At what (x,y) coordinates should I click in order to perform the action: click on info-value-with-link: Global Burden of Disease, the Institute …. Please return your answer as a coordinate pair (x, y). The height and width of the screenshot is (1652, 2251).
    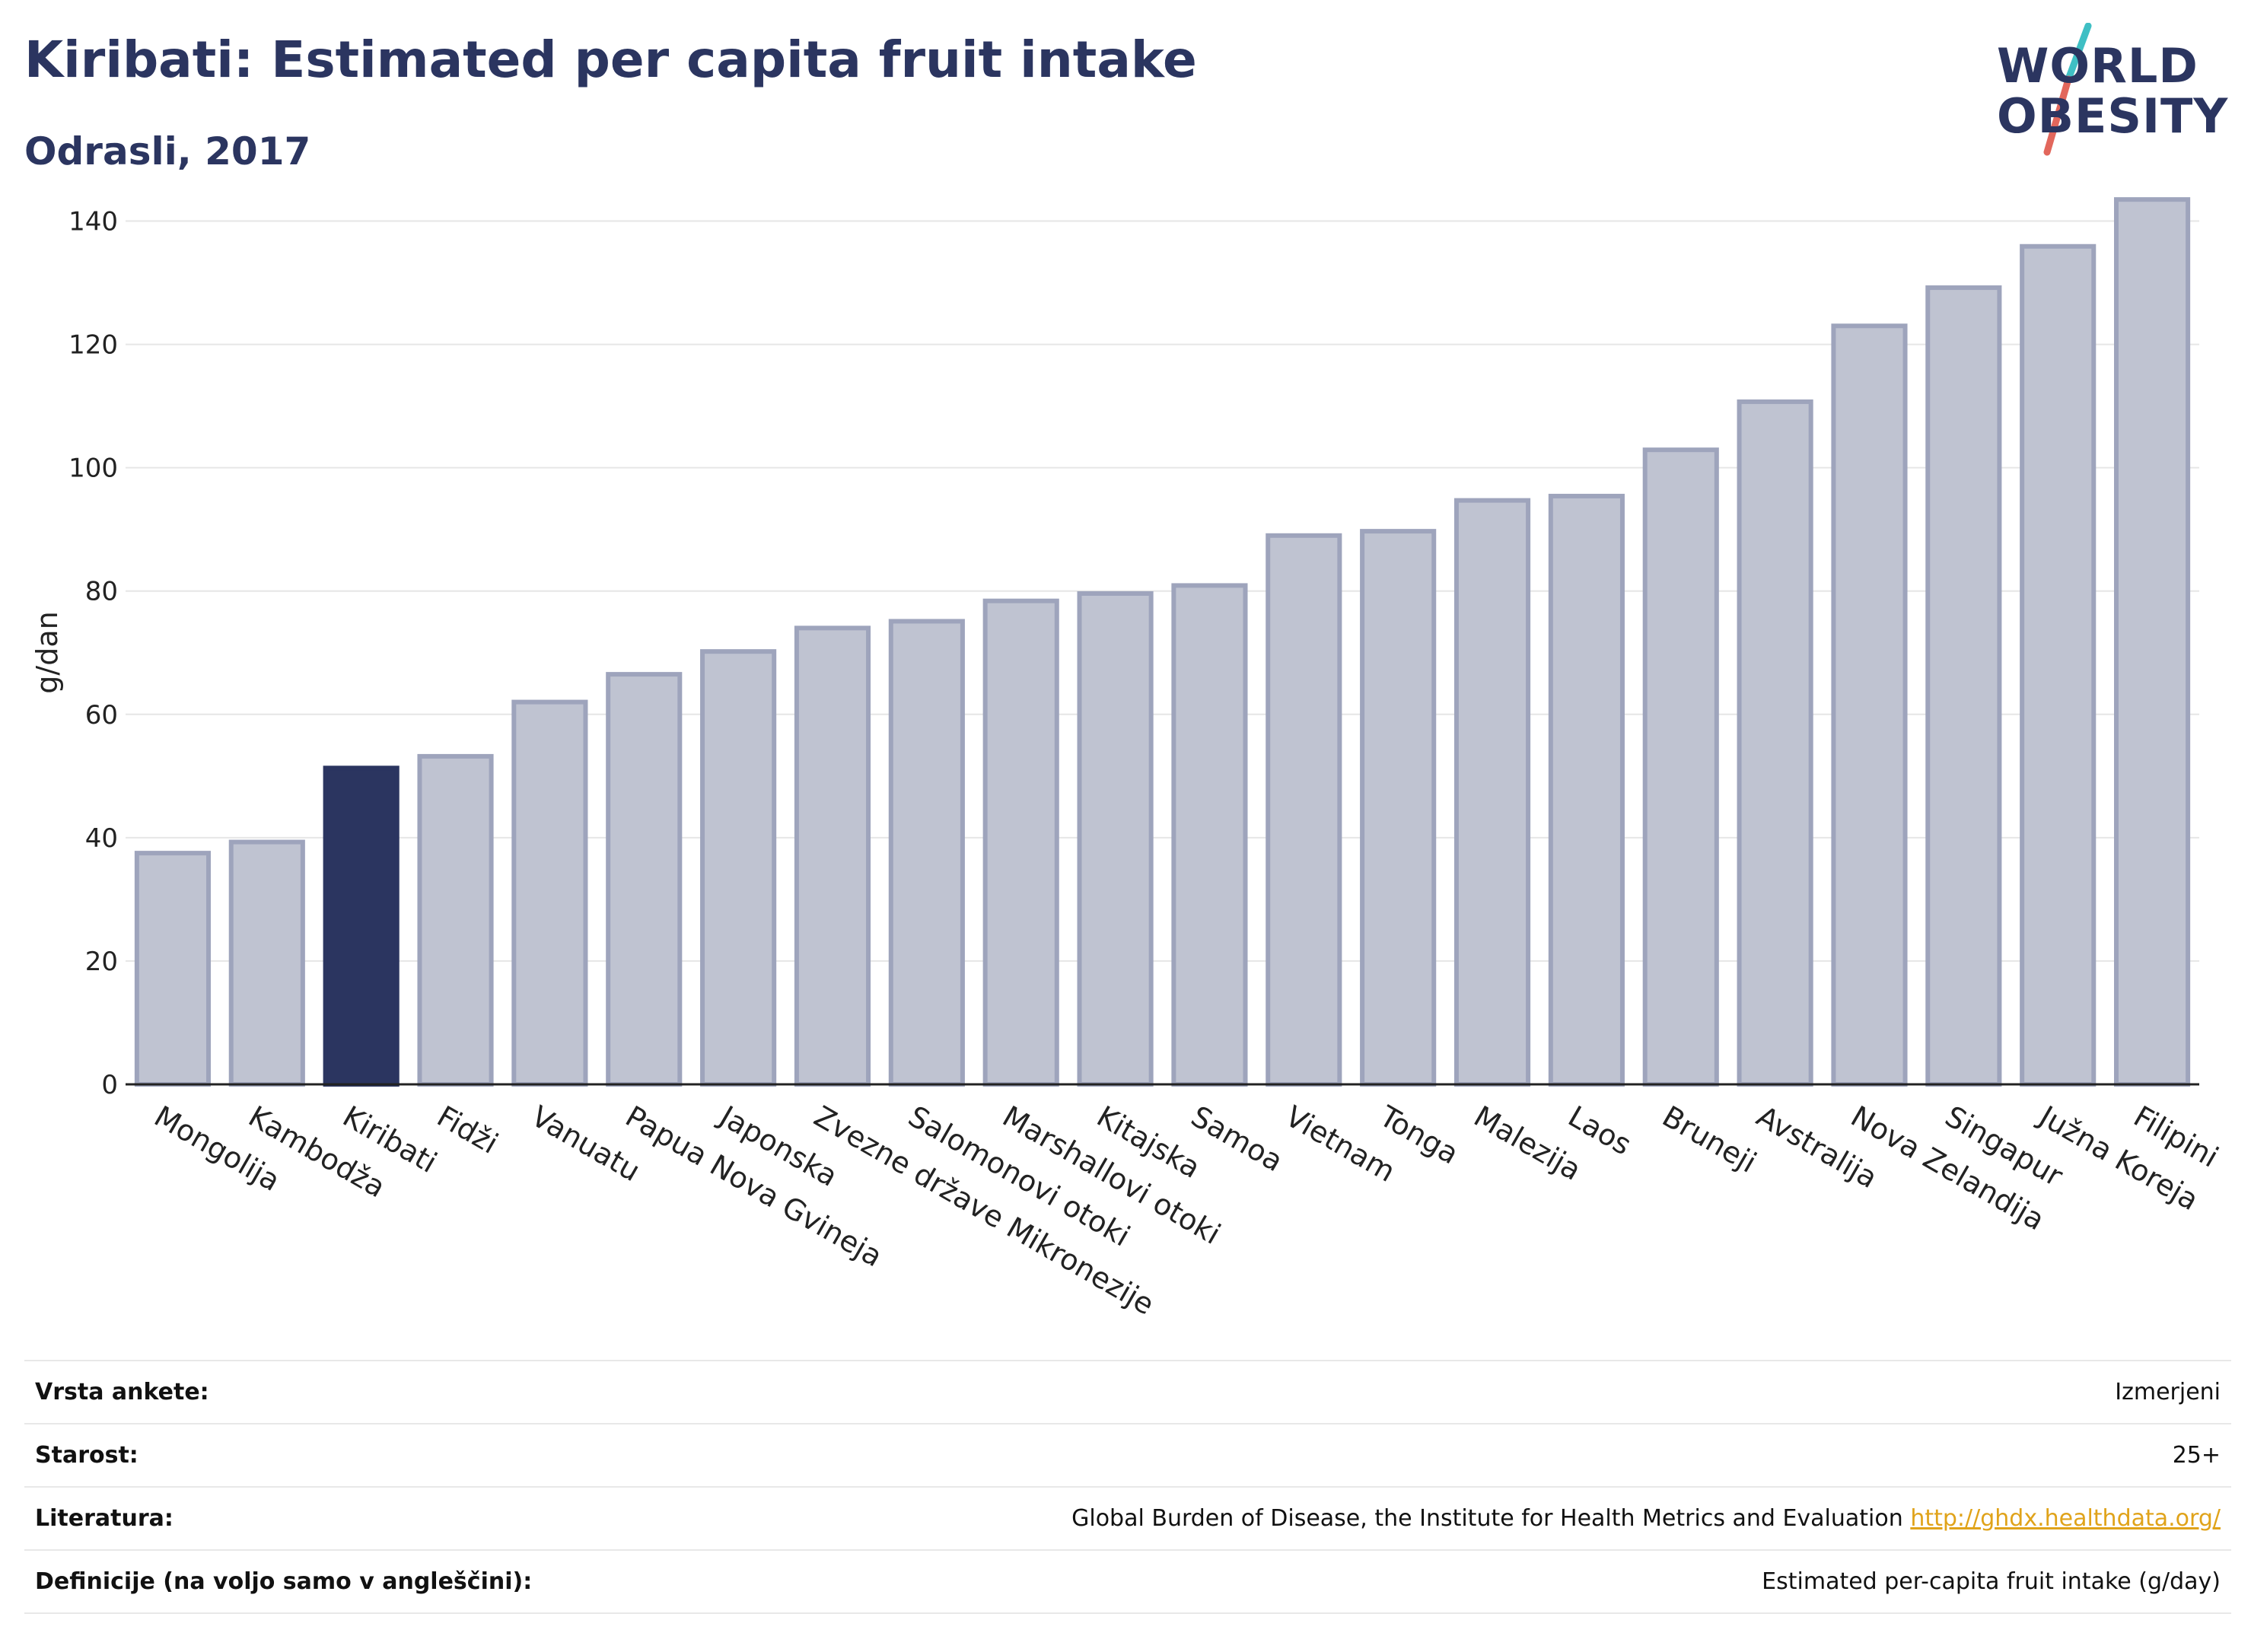
    Looking at the image, I should click on (1466, 1518).